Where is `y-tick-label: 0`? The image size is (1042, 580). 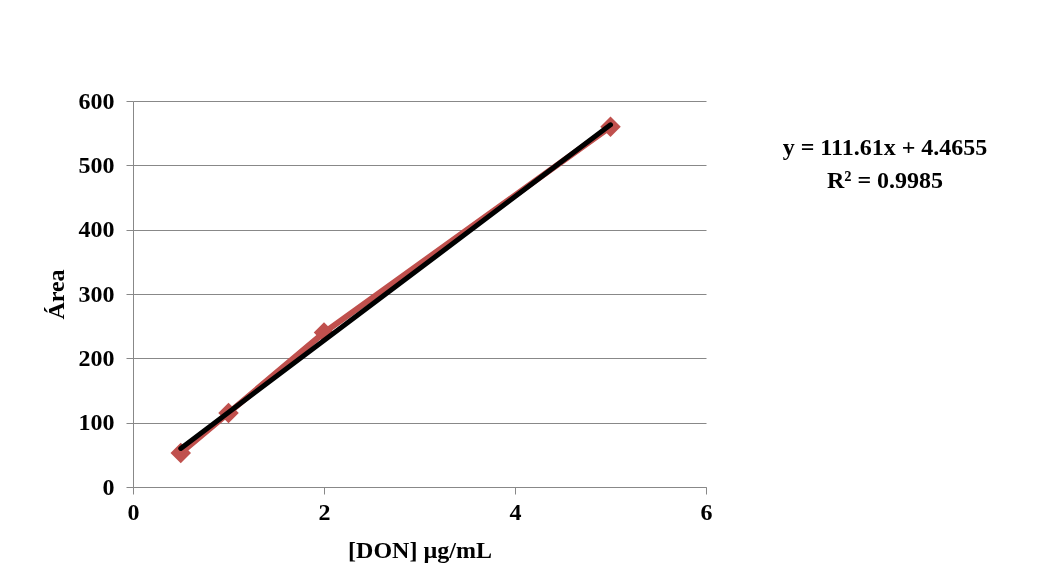
y-tick-label: 0 is located at coordinates (108, 486).